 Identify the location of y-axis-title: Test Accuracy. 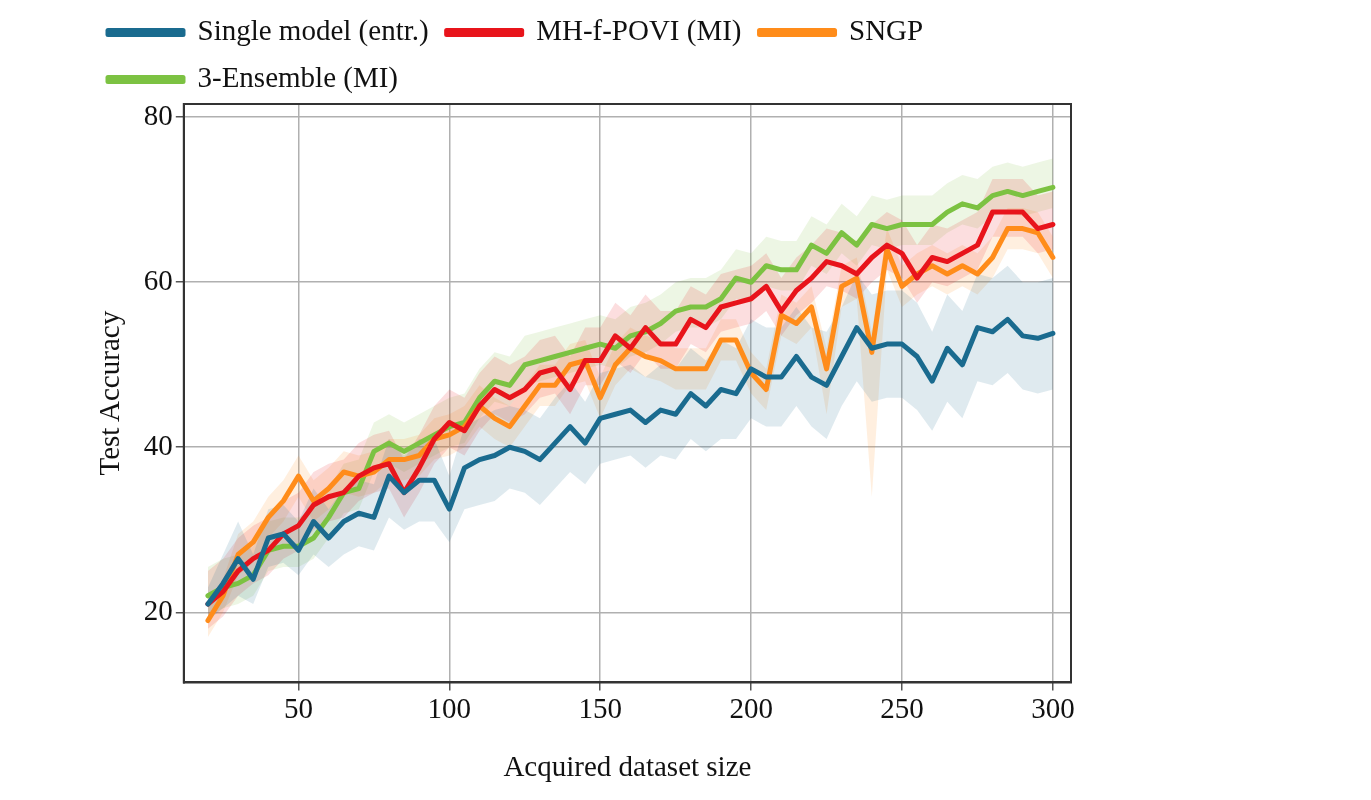
(109, 393).